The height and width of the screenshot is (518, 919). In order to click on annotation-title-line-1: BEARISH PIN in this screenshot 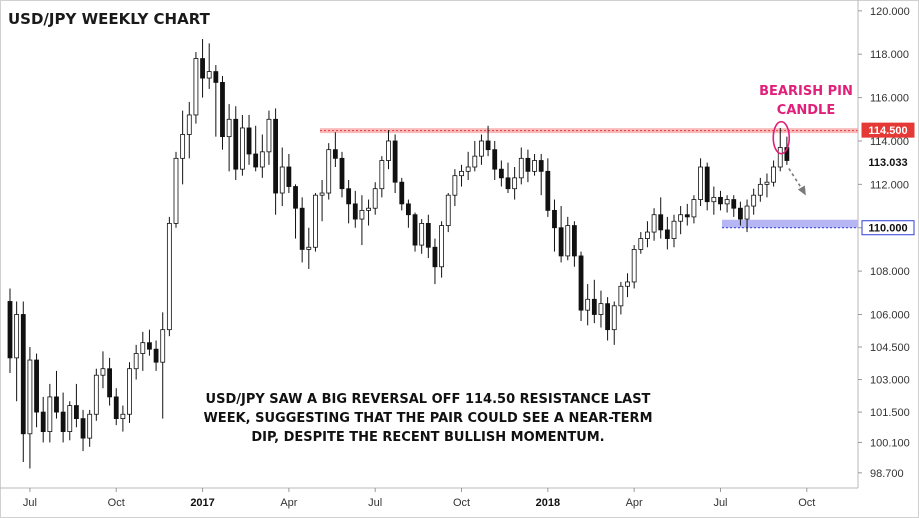, I will do `click(806, 91)`.